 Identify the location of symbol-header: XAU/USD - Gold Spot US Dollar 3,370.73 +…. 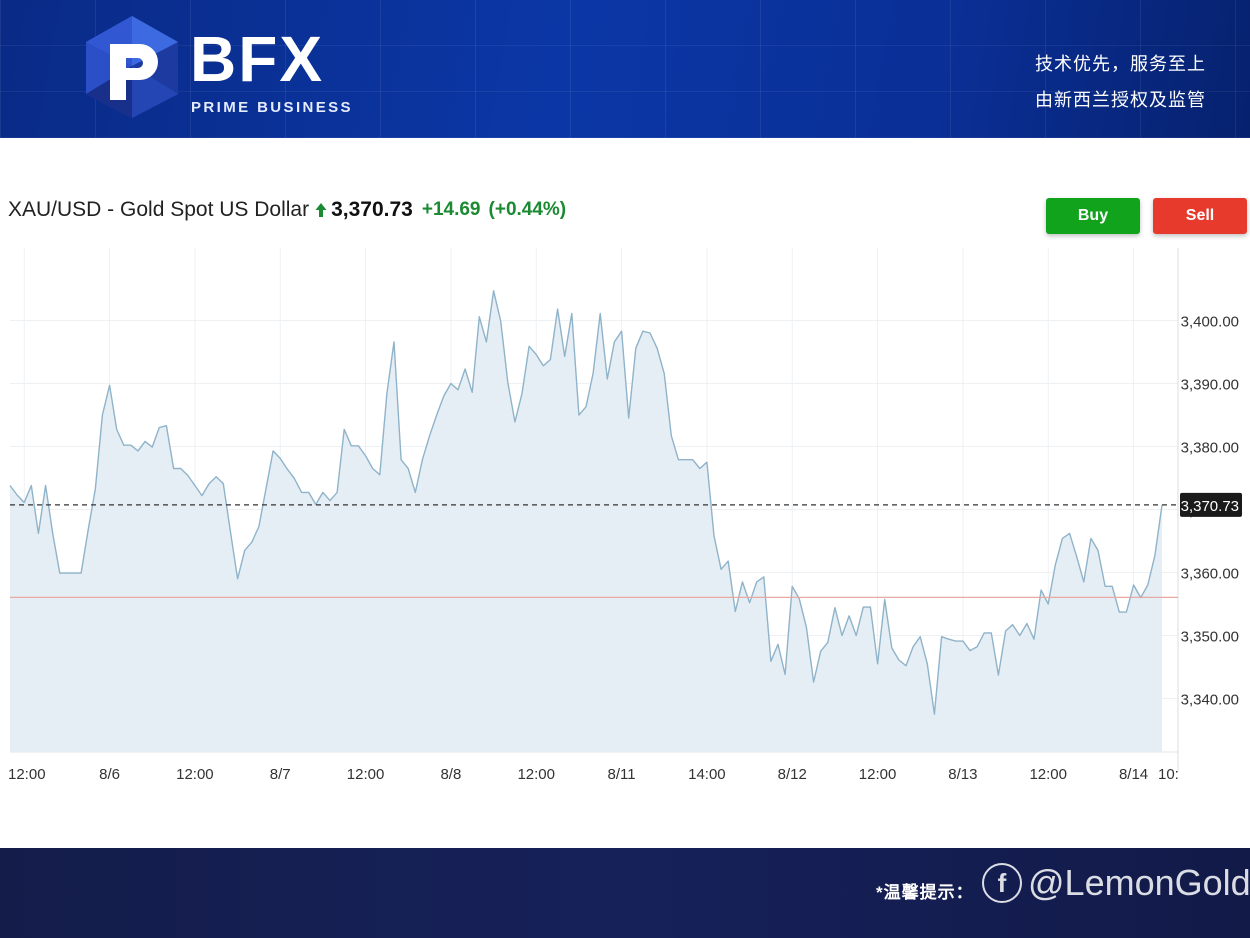
(287, 210).